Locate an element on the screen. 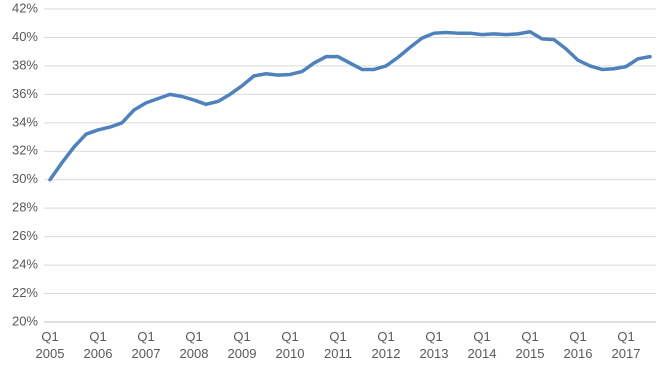  y-tick-label: 26% is located at coordinates (25, 235).